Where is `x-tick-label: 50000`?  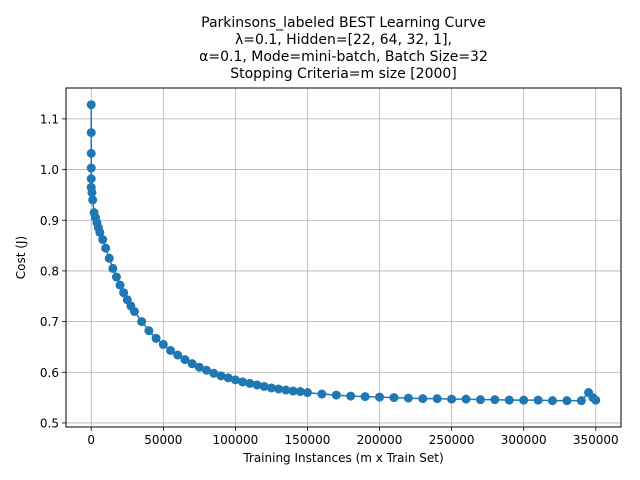 x-tick-label: 50000 is located at coordinates (163, 440).